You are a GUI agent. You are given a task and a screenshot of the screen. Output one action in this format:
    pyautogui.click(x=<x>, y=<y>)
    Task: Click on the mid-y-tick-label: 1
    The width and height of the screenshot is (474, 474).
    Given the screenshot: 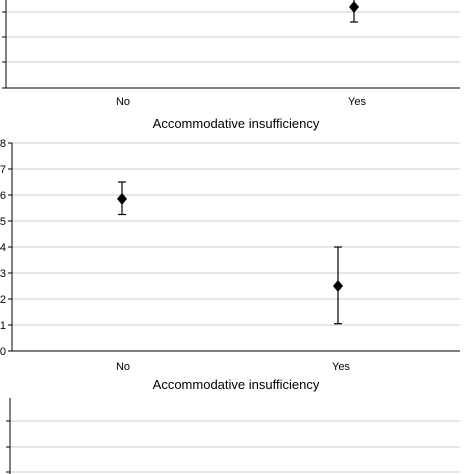 What is the action you would take?
    pyautogui.click(x=3, y=326)
    